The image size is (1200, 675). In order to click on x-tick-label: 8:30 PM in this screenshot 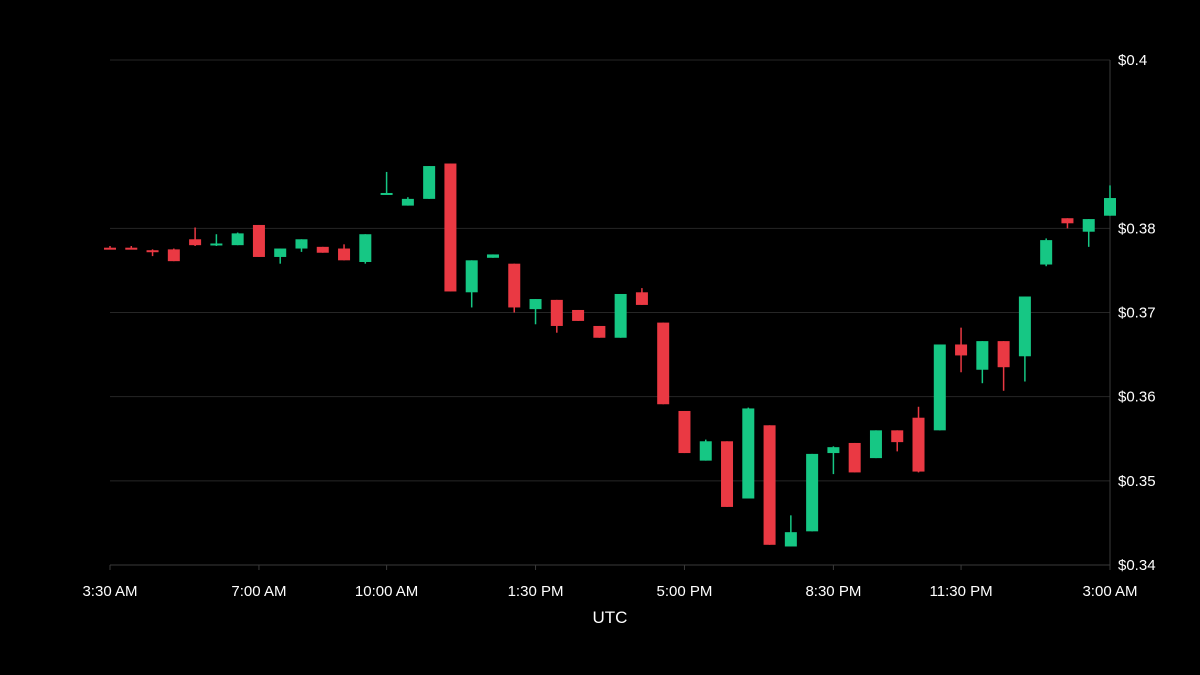, I will do `click(833, 591)`.